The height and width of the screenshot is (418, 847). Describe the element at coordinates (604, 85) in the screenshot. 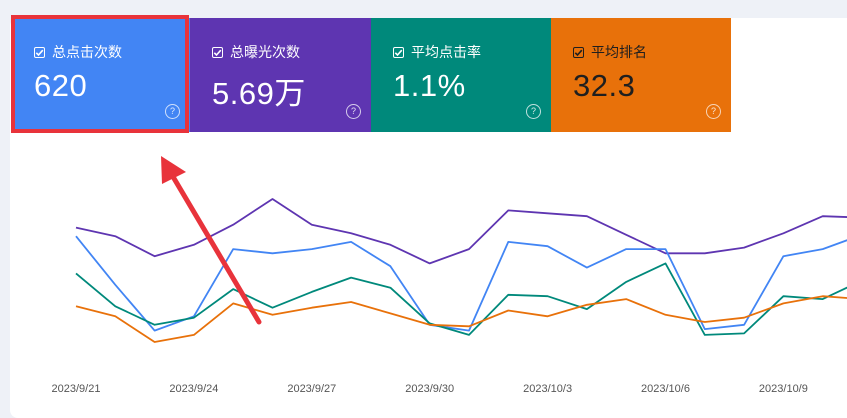

I see `metric-value: 32.3` at that location.